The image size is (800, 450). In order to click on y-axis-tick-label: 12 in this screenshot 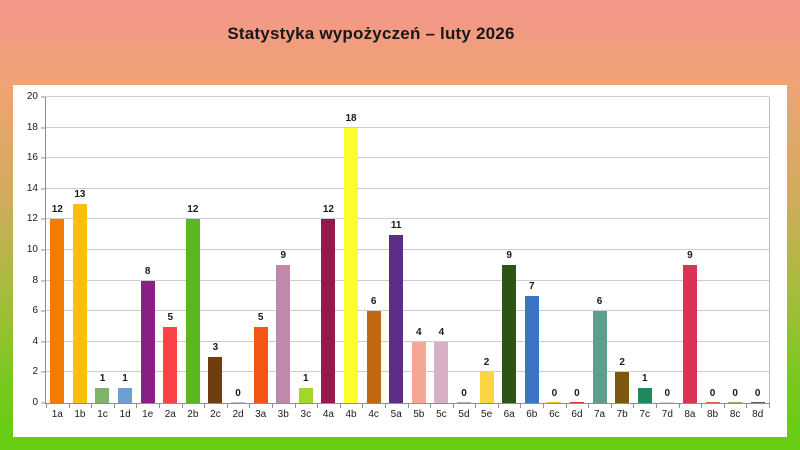, I will do `click(32, 219)`.